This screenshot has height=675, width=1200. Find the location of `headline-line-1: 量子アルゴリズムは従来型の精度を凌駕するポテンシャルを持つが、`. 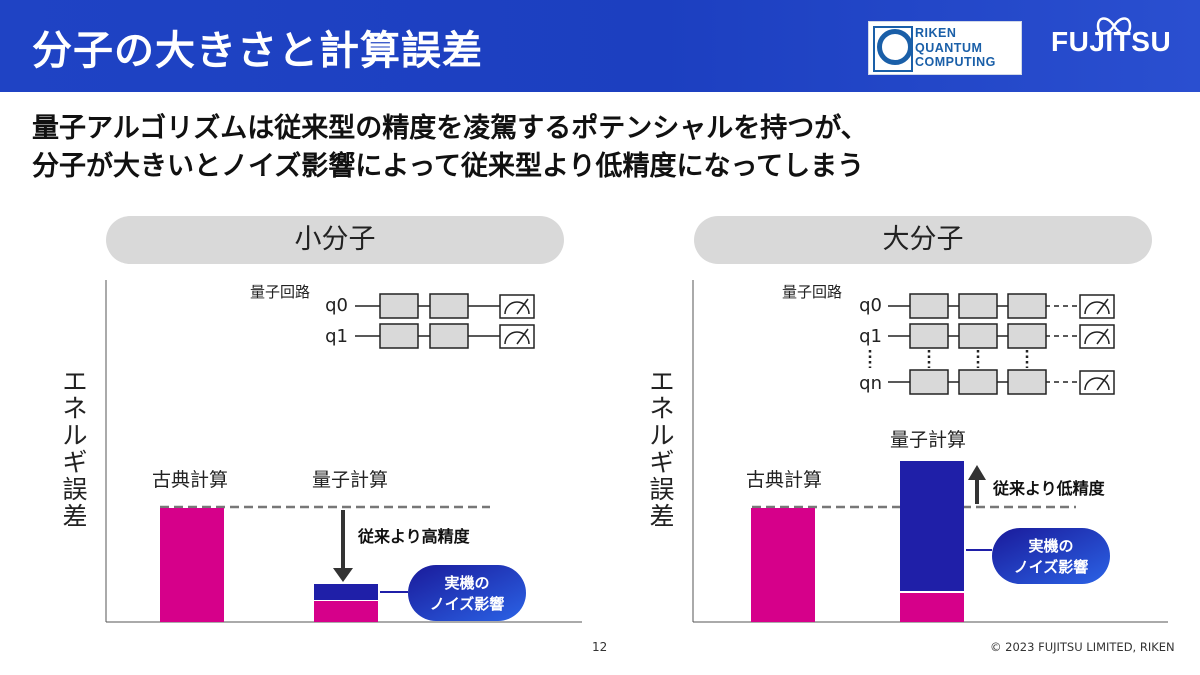

headline-line-1: 量子アルゴリズムは従来型の精度を凌駕するポテンシャルを持つが、 is located at coordinates (450, 128).